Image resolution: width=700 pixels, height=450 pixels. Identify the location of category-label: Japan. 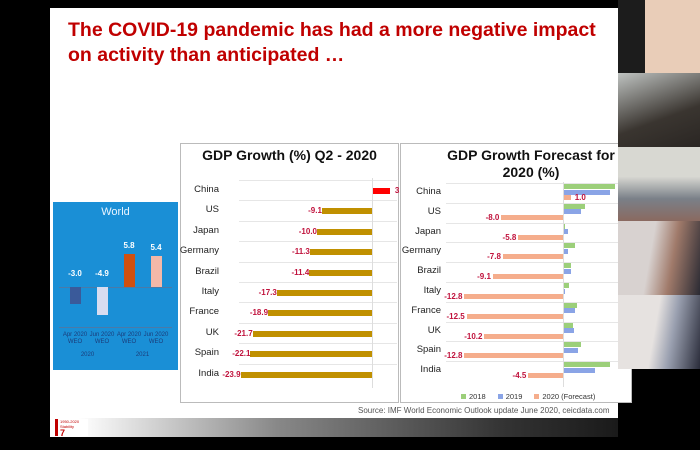
(206, 230).